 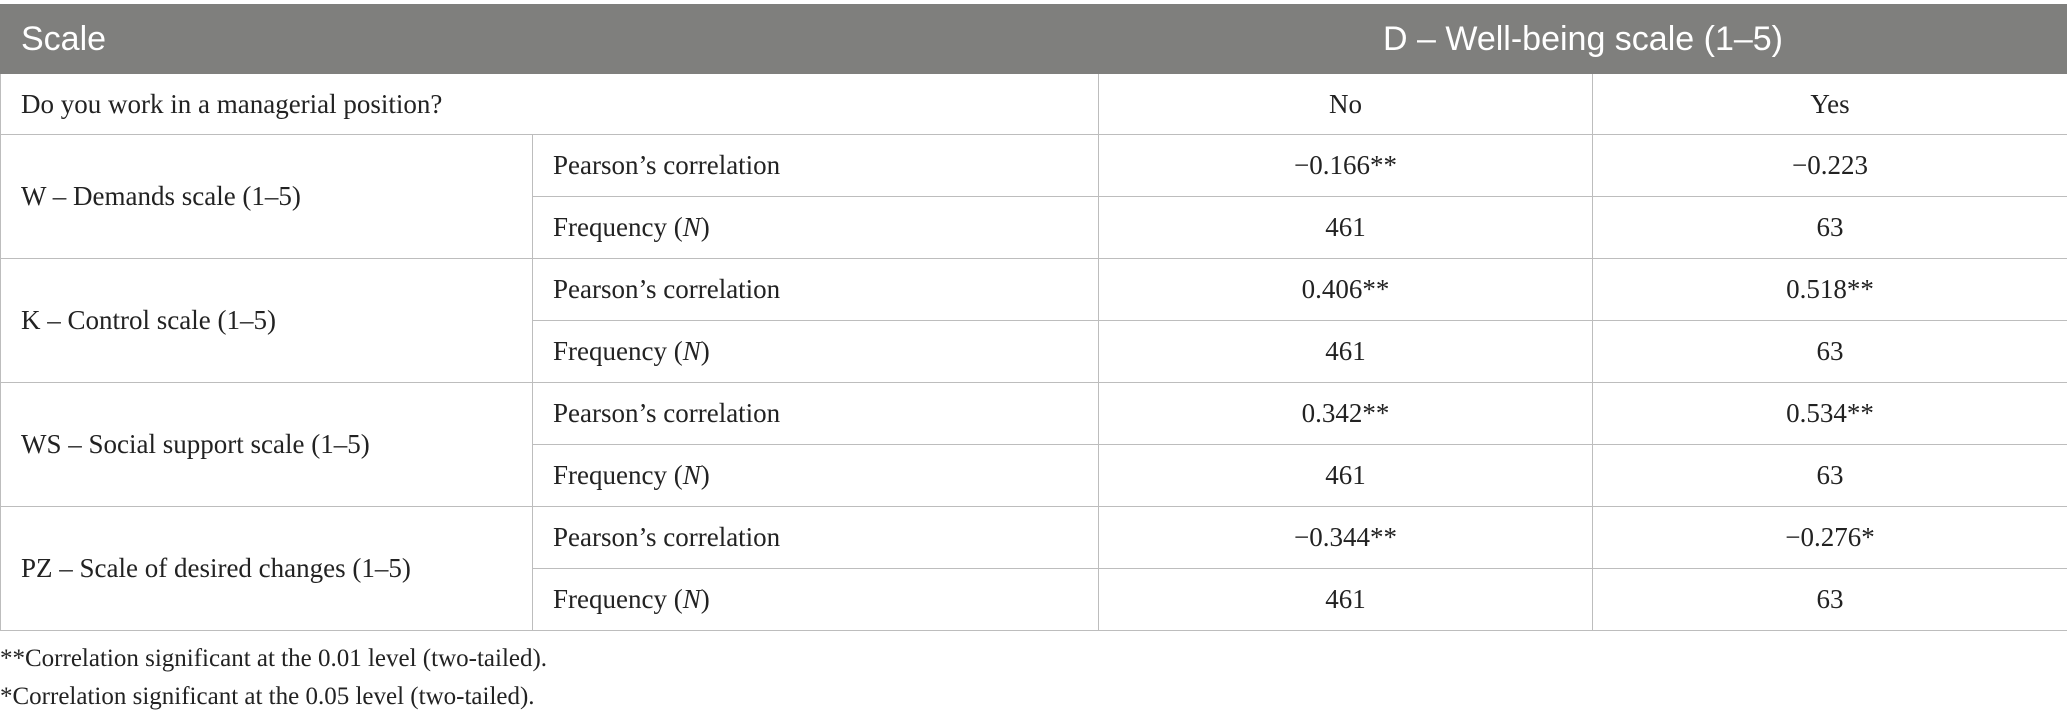 I want to click on scale-name: K – Control scale (1–5), so click(x=266, y=320).